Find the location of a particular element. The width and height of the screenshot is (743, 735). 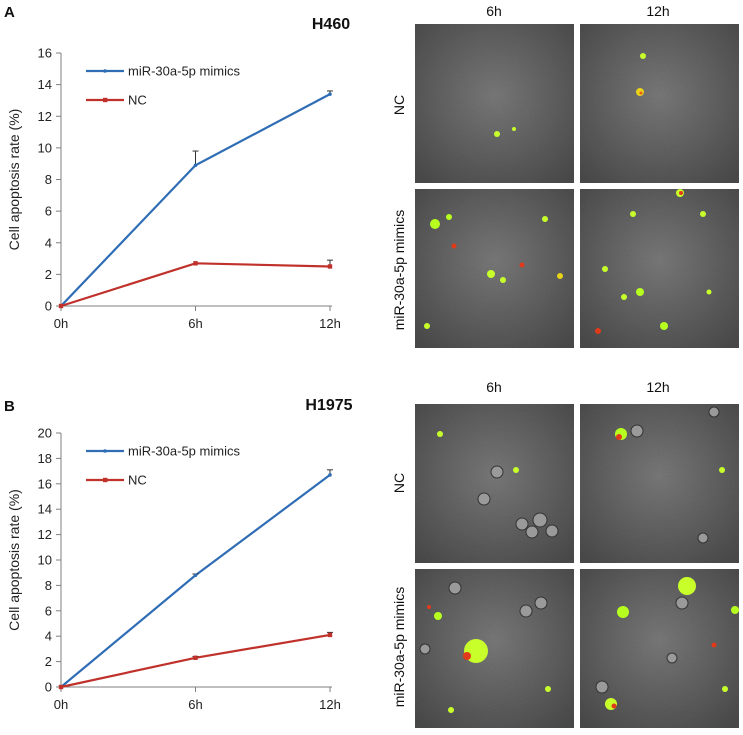

panel-letter-a: A is located at coordinates (9, 12).